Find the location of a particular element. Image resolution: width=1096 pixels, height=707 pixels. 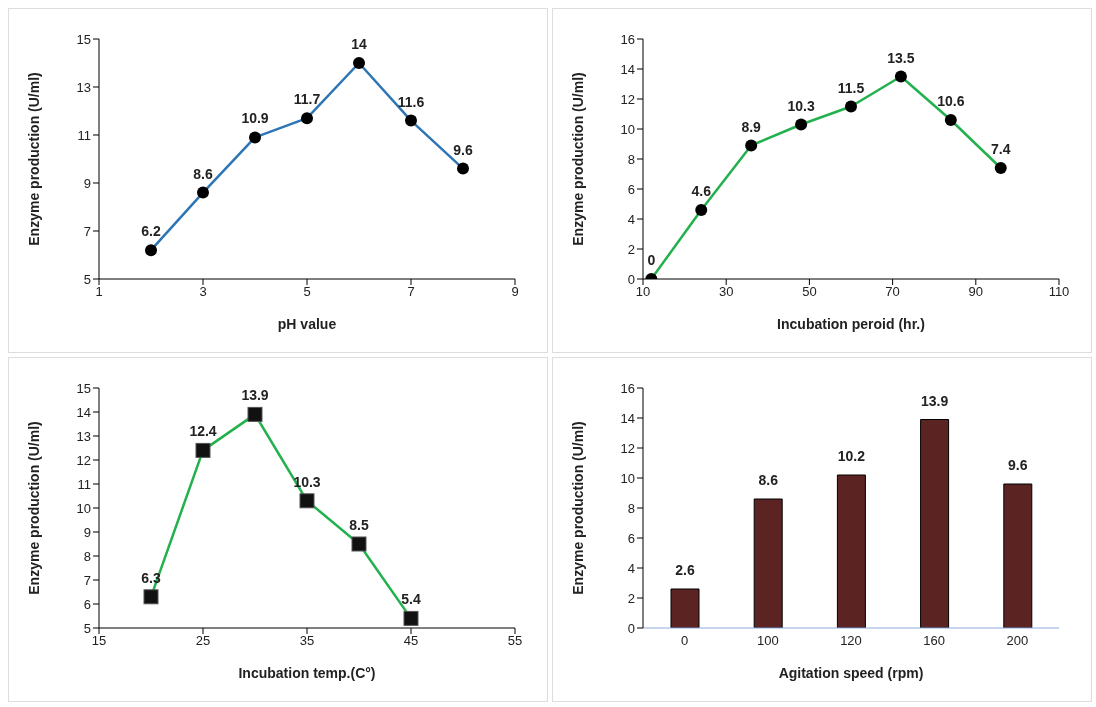

data-label: 11.7 is located at coordinates (307, 99).